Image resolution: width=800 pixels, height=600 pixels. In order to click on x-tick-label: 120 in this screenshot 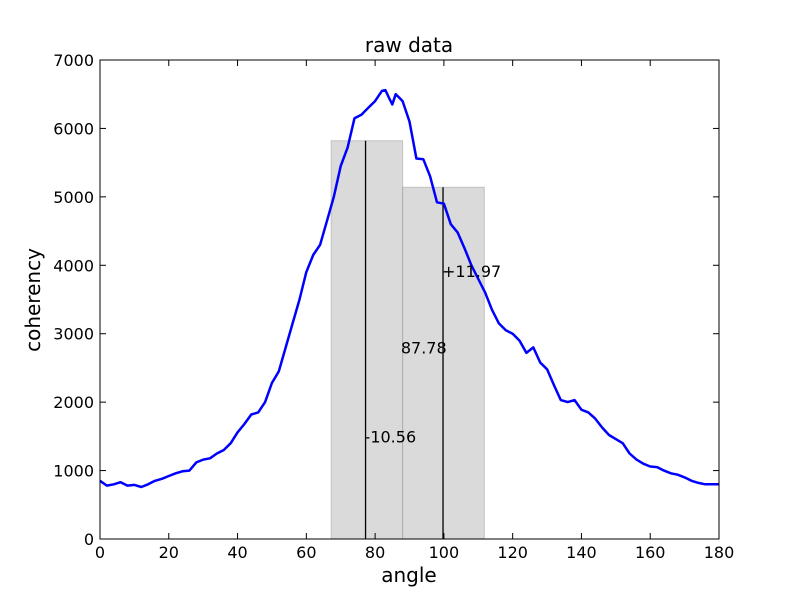, I will do `click(512, 552)`.